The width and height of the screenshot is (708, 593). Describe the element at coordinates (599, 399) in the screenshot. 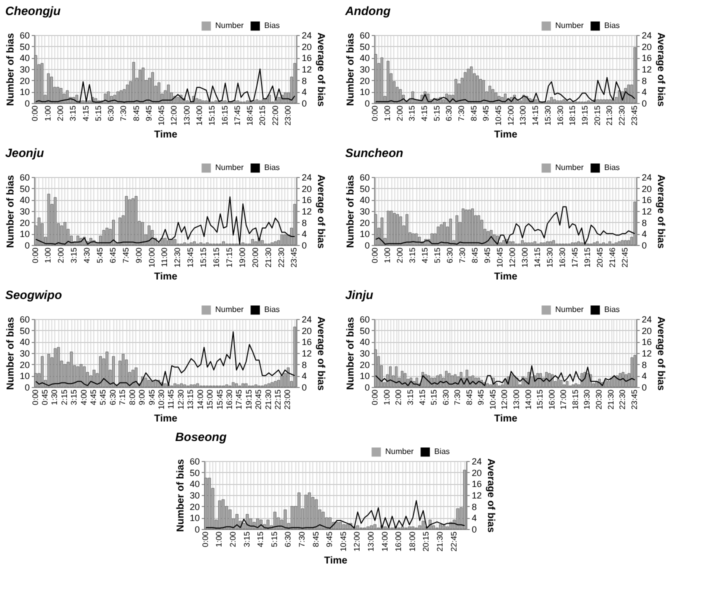

I see `x-tick-label: 20:30` at that location.